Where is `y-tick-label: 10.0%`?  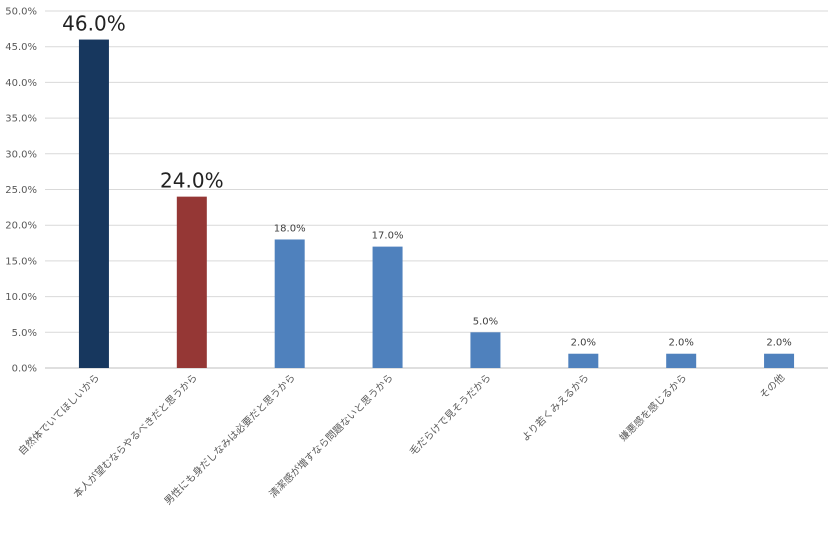
y-tick-label: 10.0% is located at coordinates (21, 297).